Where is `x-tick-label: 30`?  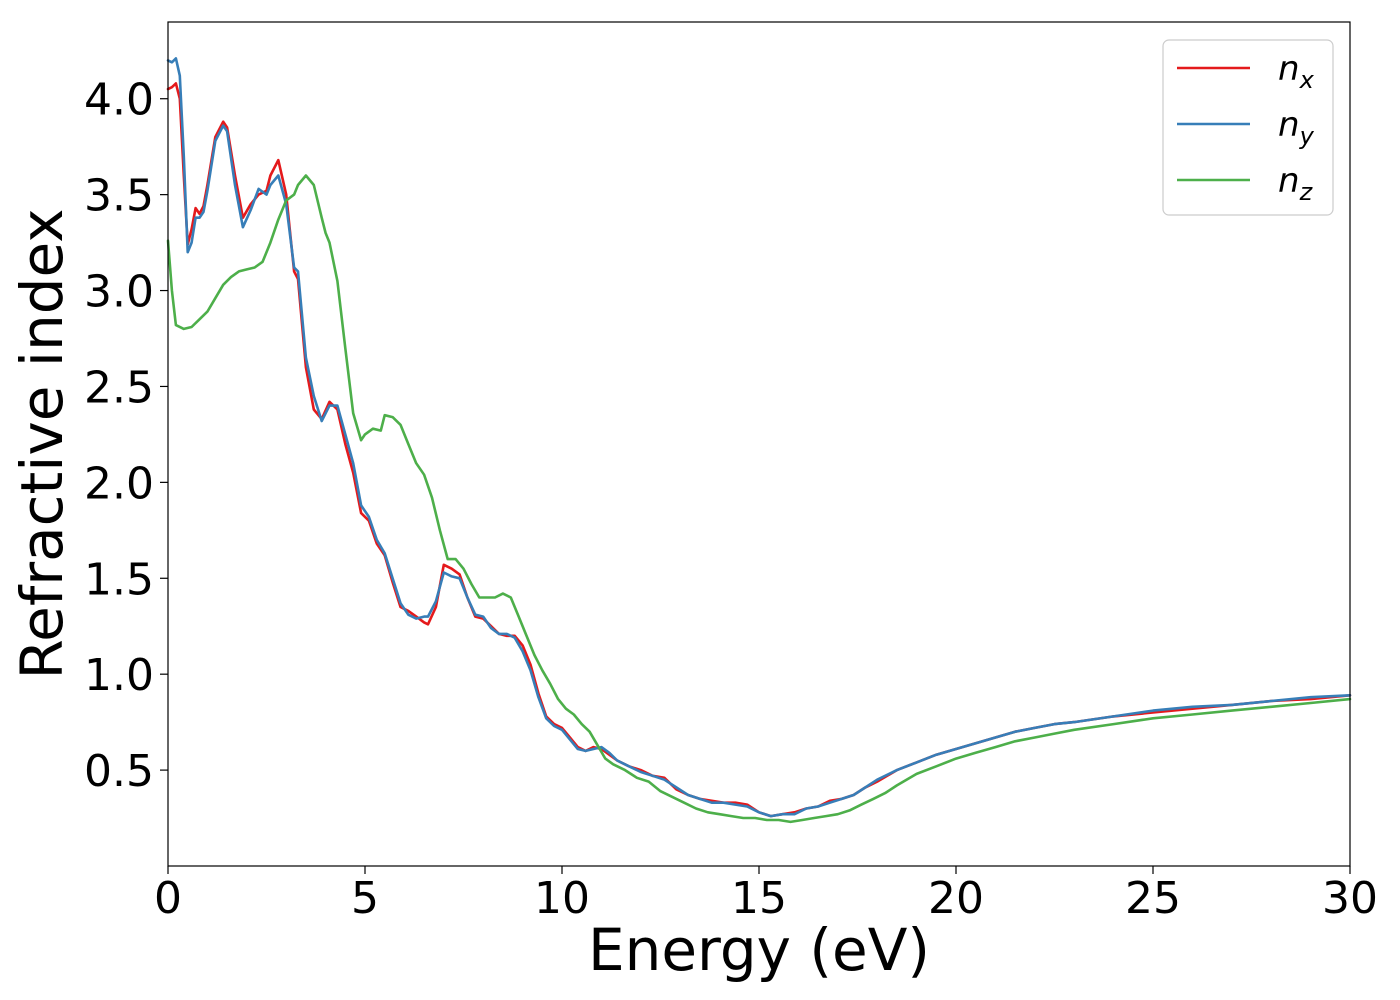
x-tick-label: 30 is located at coordinates (1350, 898).